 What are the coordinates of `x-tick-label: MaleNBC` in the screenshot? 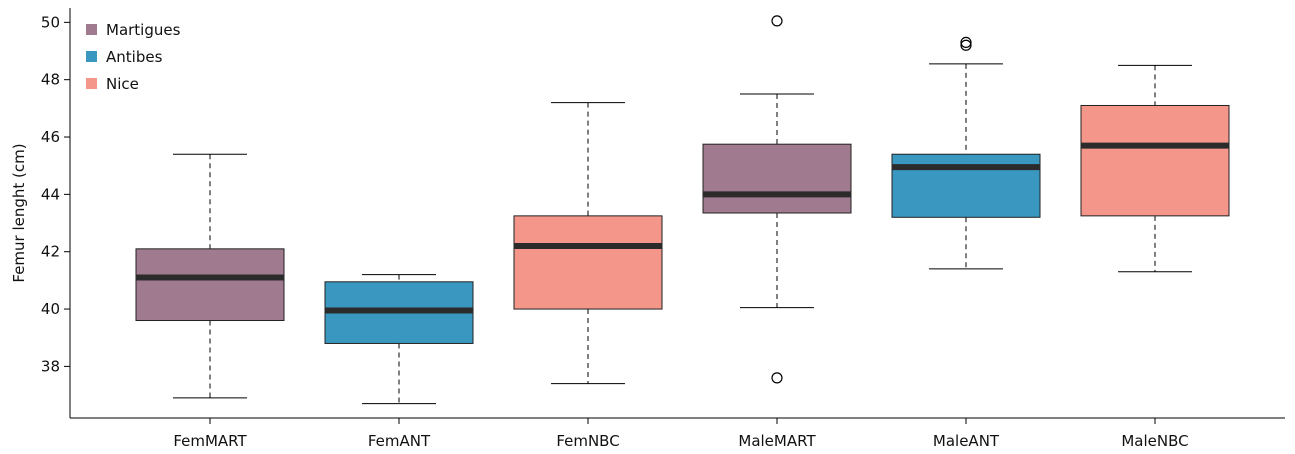 It's located at (1154, 441).